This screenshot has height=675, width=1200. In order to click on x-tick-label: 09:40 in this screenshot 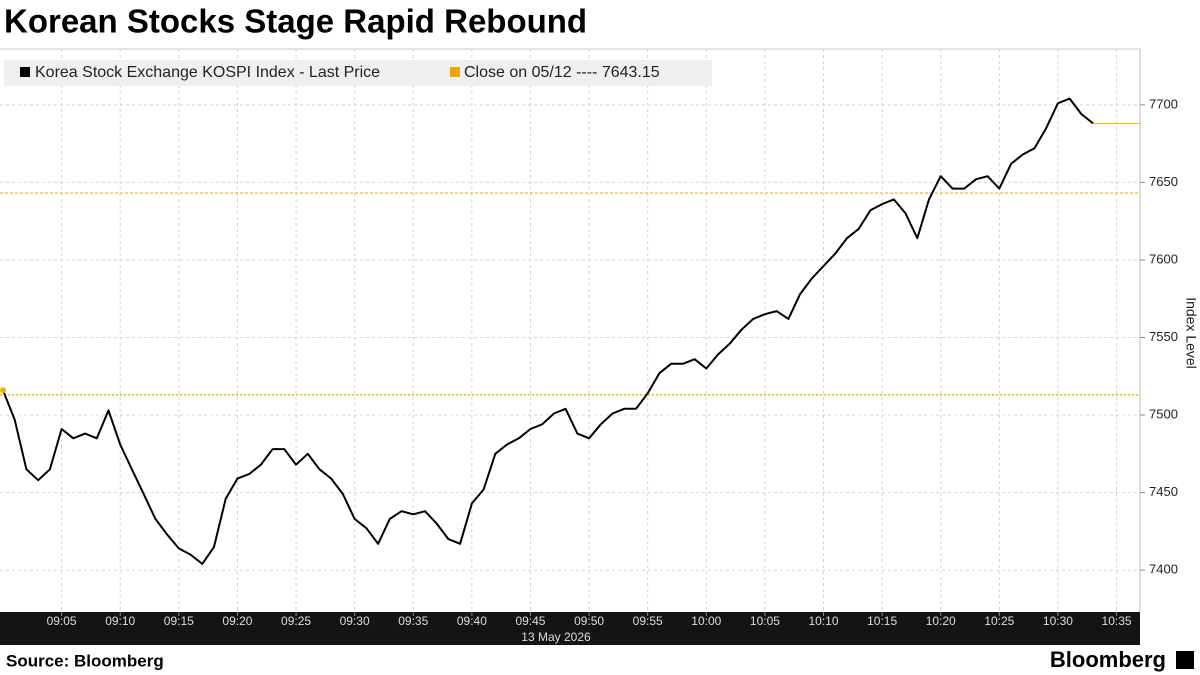, I will do `click(472, 621)`.